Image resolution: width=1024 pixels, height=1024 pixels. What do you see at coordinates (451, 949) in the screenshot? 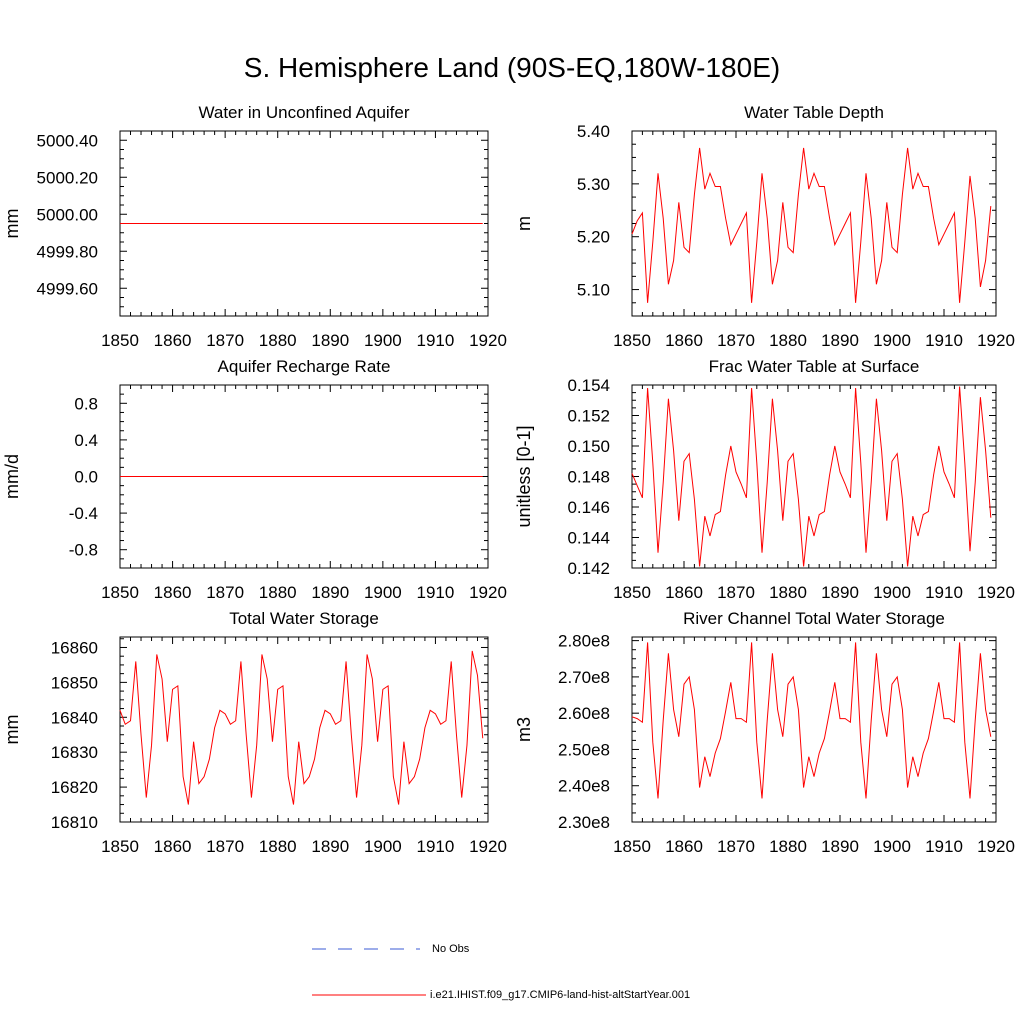
I see `legend-obs-label: No Obs` at bounding box center [451, 949].